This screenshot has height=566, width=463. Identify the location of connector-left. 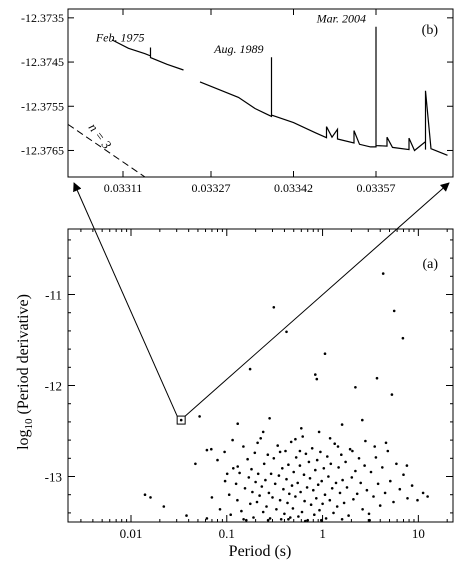
(125, 299).